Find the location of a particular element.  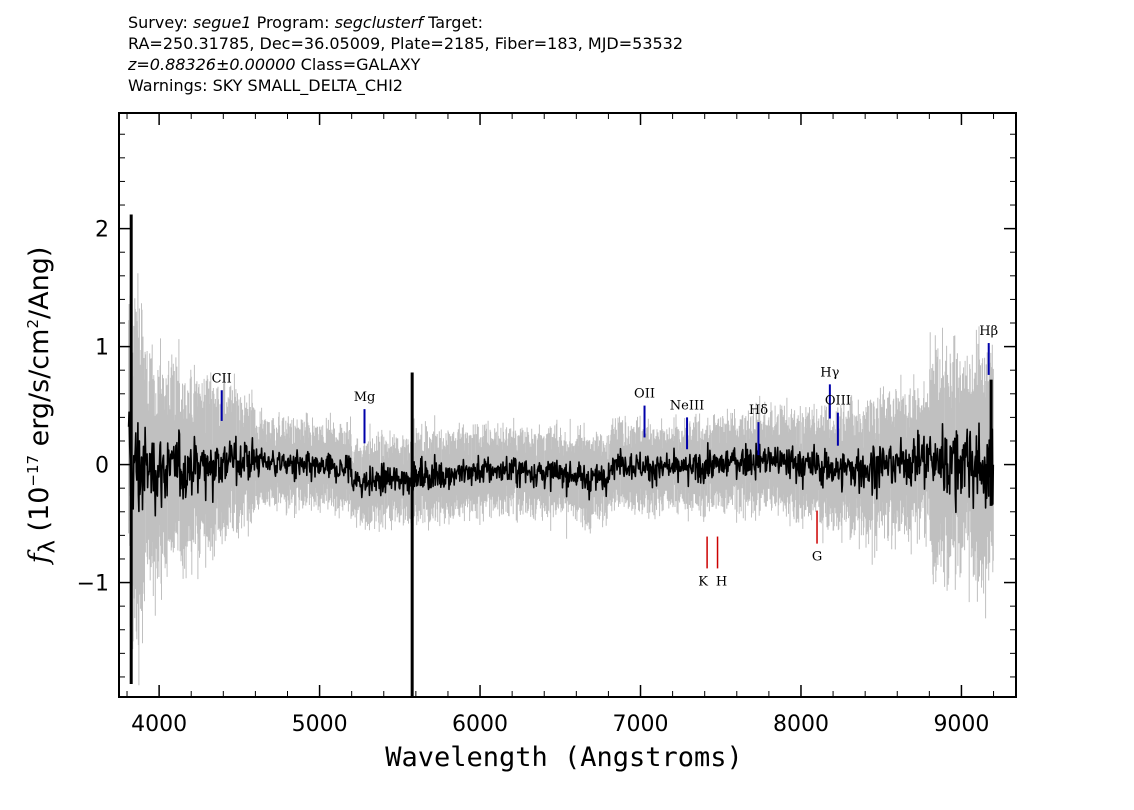

redshift-value: z=0.88326±0.00000 is located at coordinates (212, 64).